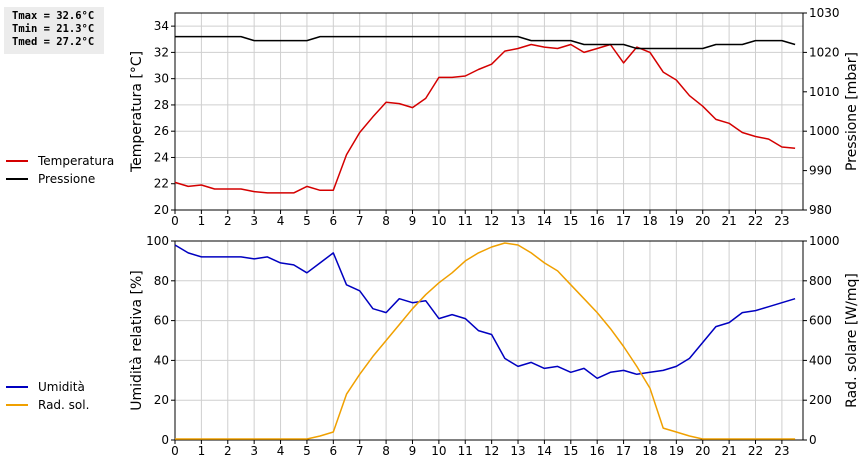  Describe the element at coordinates (824, 13) in the screenshot. I see `y-right-tick-label: 1030` at that location.